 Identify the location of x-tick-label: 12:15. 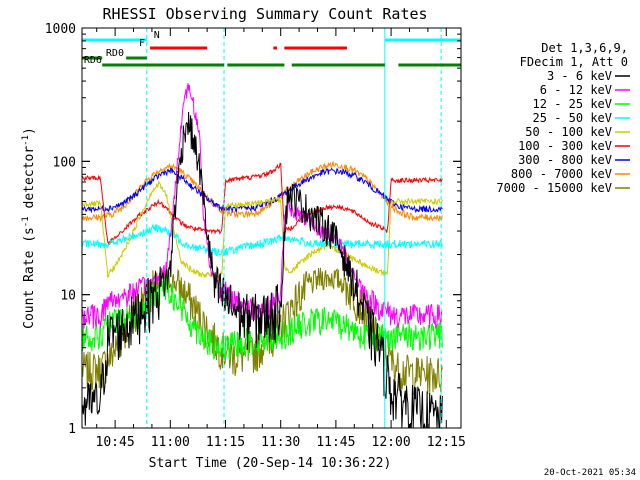
(446, 442).